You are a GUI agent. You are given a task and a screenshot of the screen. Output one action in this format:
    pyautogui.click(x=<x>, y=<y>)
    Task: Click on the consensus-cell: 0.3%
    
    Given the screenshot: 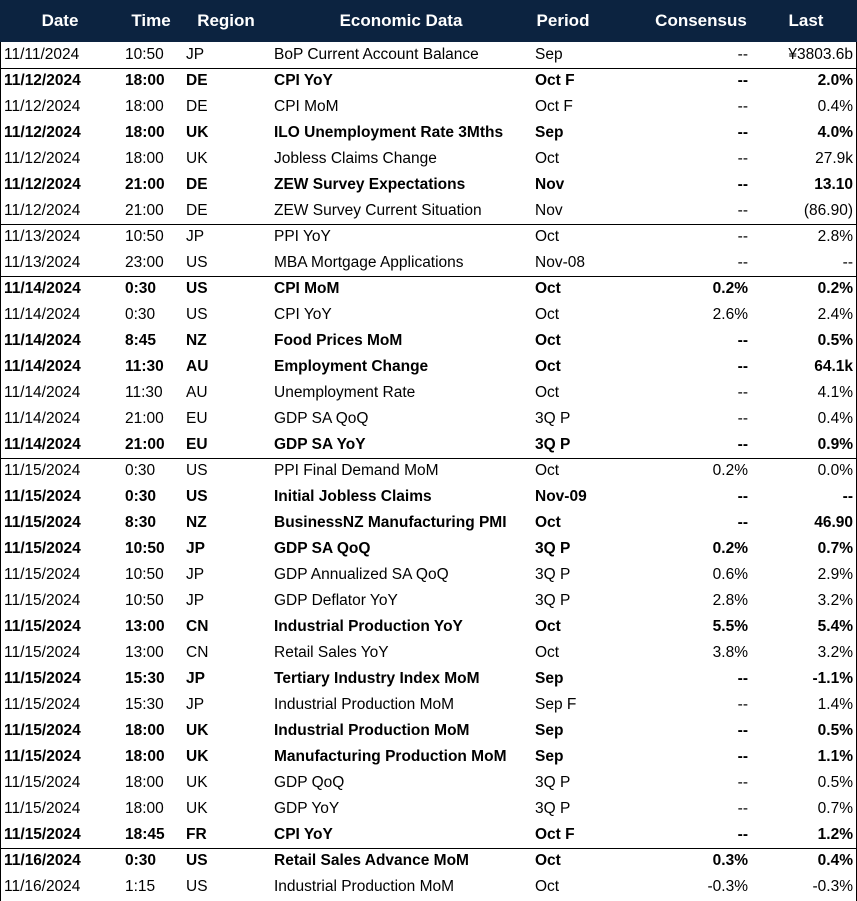 What is the action you would take?
    pyautogui.click(x=730, y=860)
    